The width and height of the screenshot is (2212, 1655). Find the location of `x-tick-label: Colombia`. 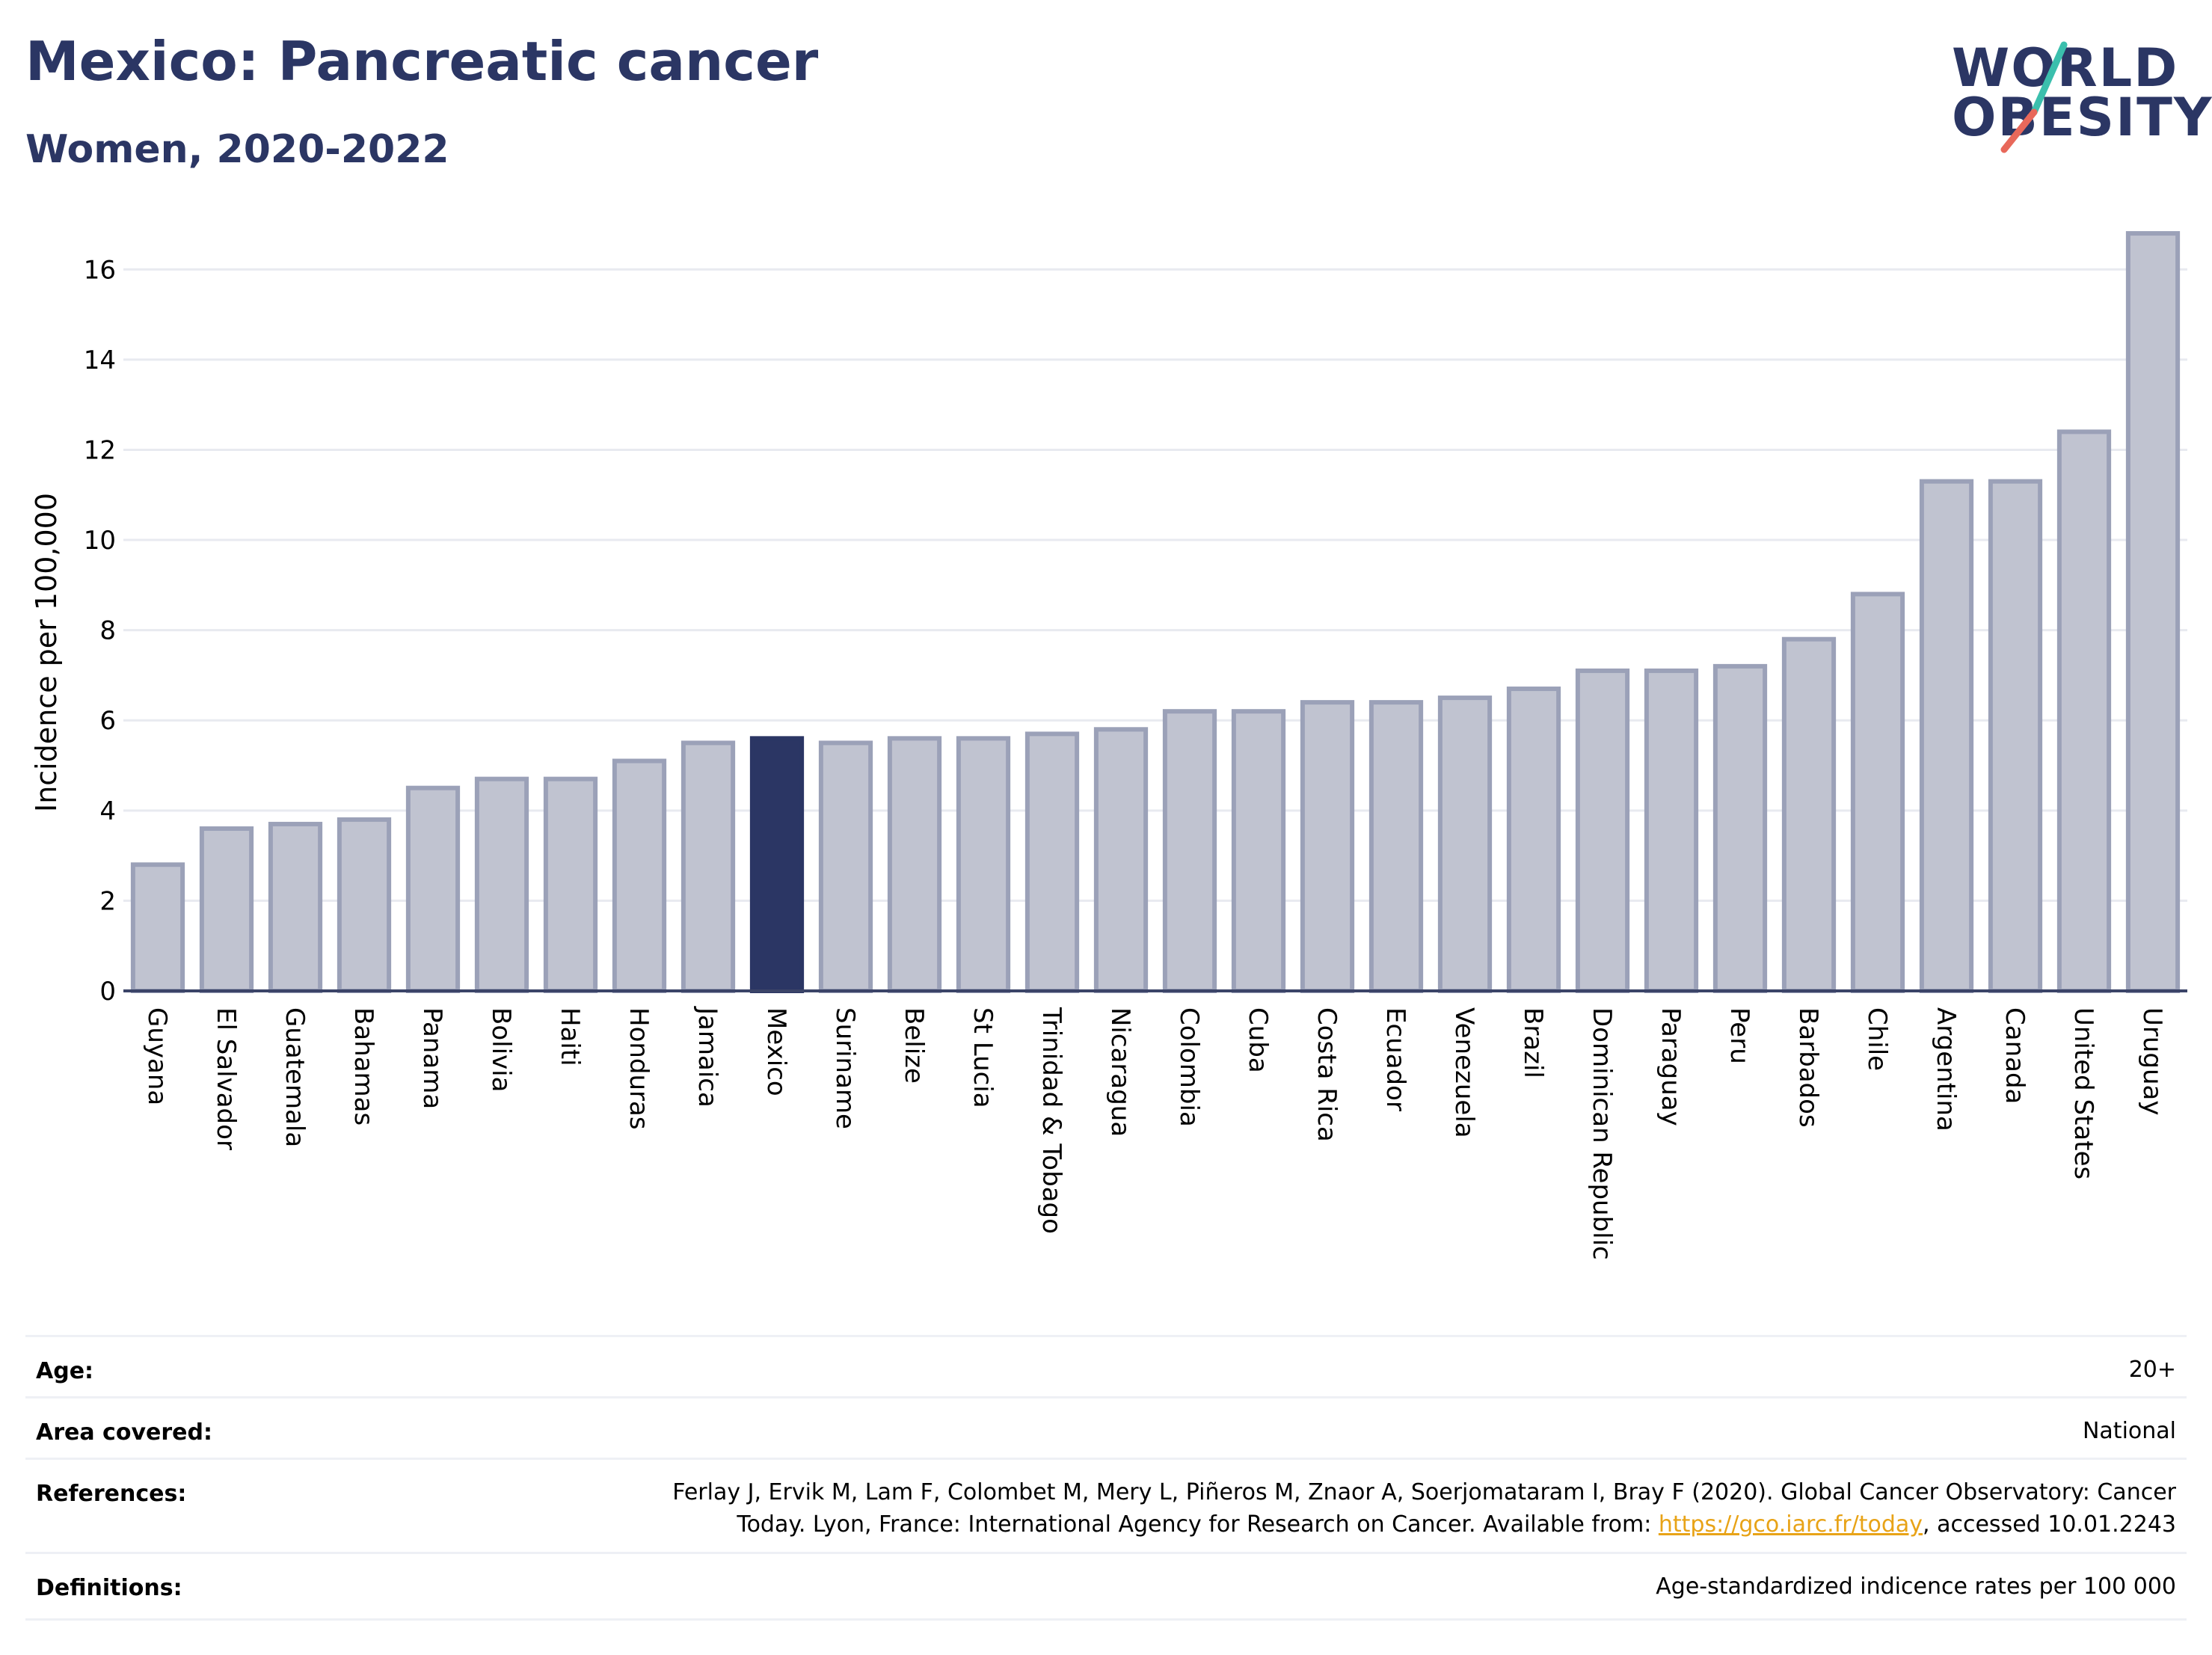

x-tick-label: Colombia is located at coordinates (1189, 1067).